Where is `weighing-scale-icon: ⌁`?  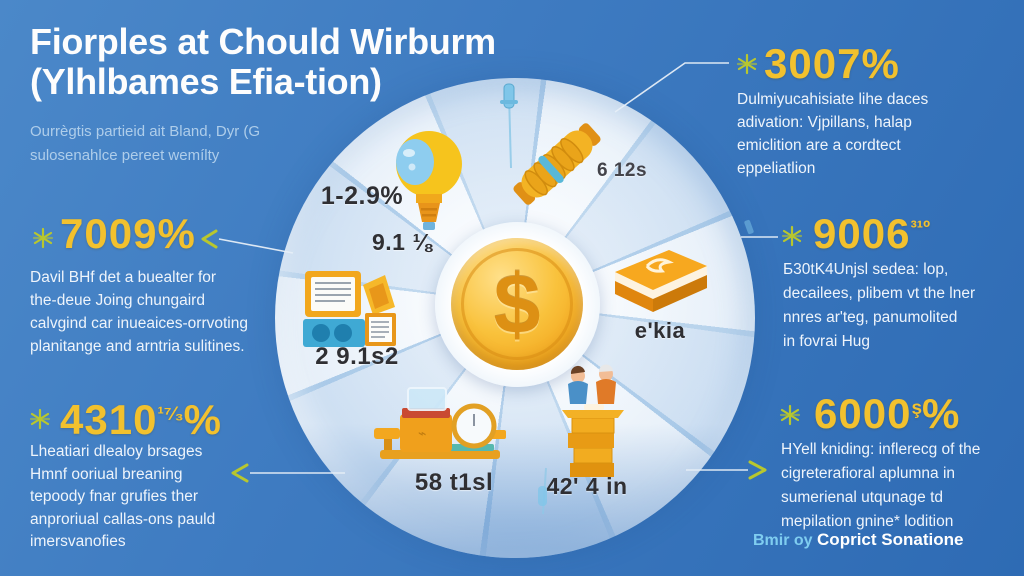 weighing-scale-icon: ⌁ is located at coordinates (440, 425).